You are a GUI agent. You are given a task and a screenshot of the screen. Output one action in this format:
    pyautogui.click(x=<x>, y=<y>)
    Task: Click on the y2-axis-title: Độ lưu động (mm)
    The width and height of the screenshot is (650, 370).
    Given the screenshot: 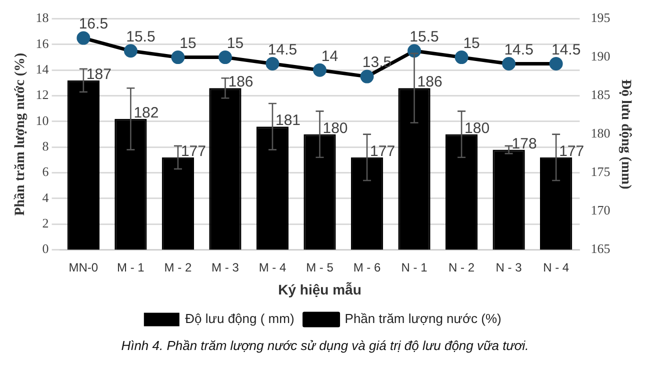 What is the action you would take?
    pyautogui.click(x=625, y=134)
    